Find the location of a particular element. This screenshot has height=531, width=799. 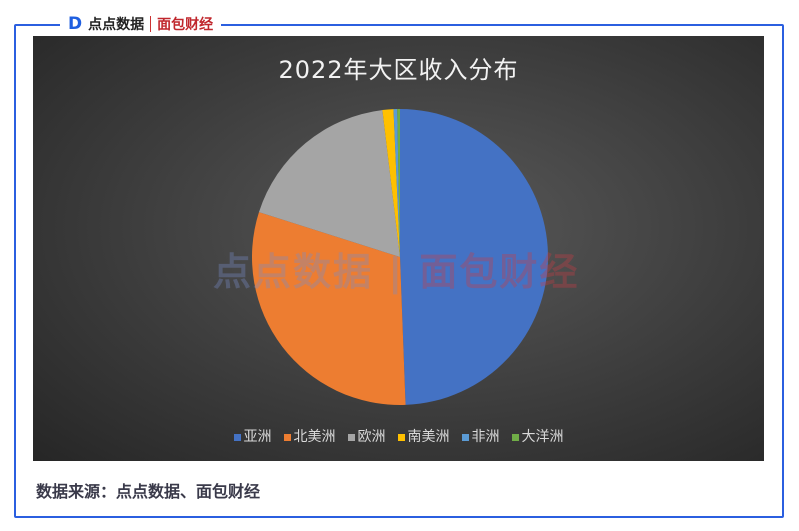

legend-item: 北美洲 is located at coordinates (309, 436).